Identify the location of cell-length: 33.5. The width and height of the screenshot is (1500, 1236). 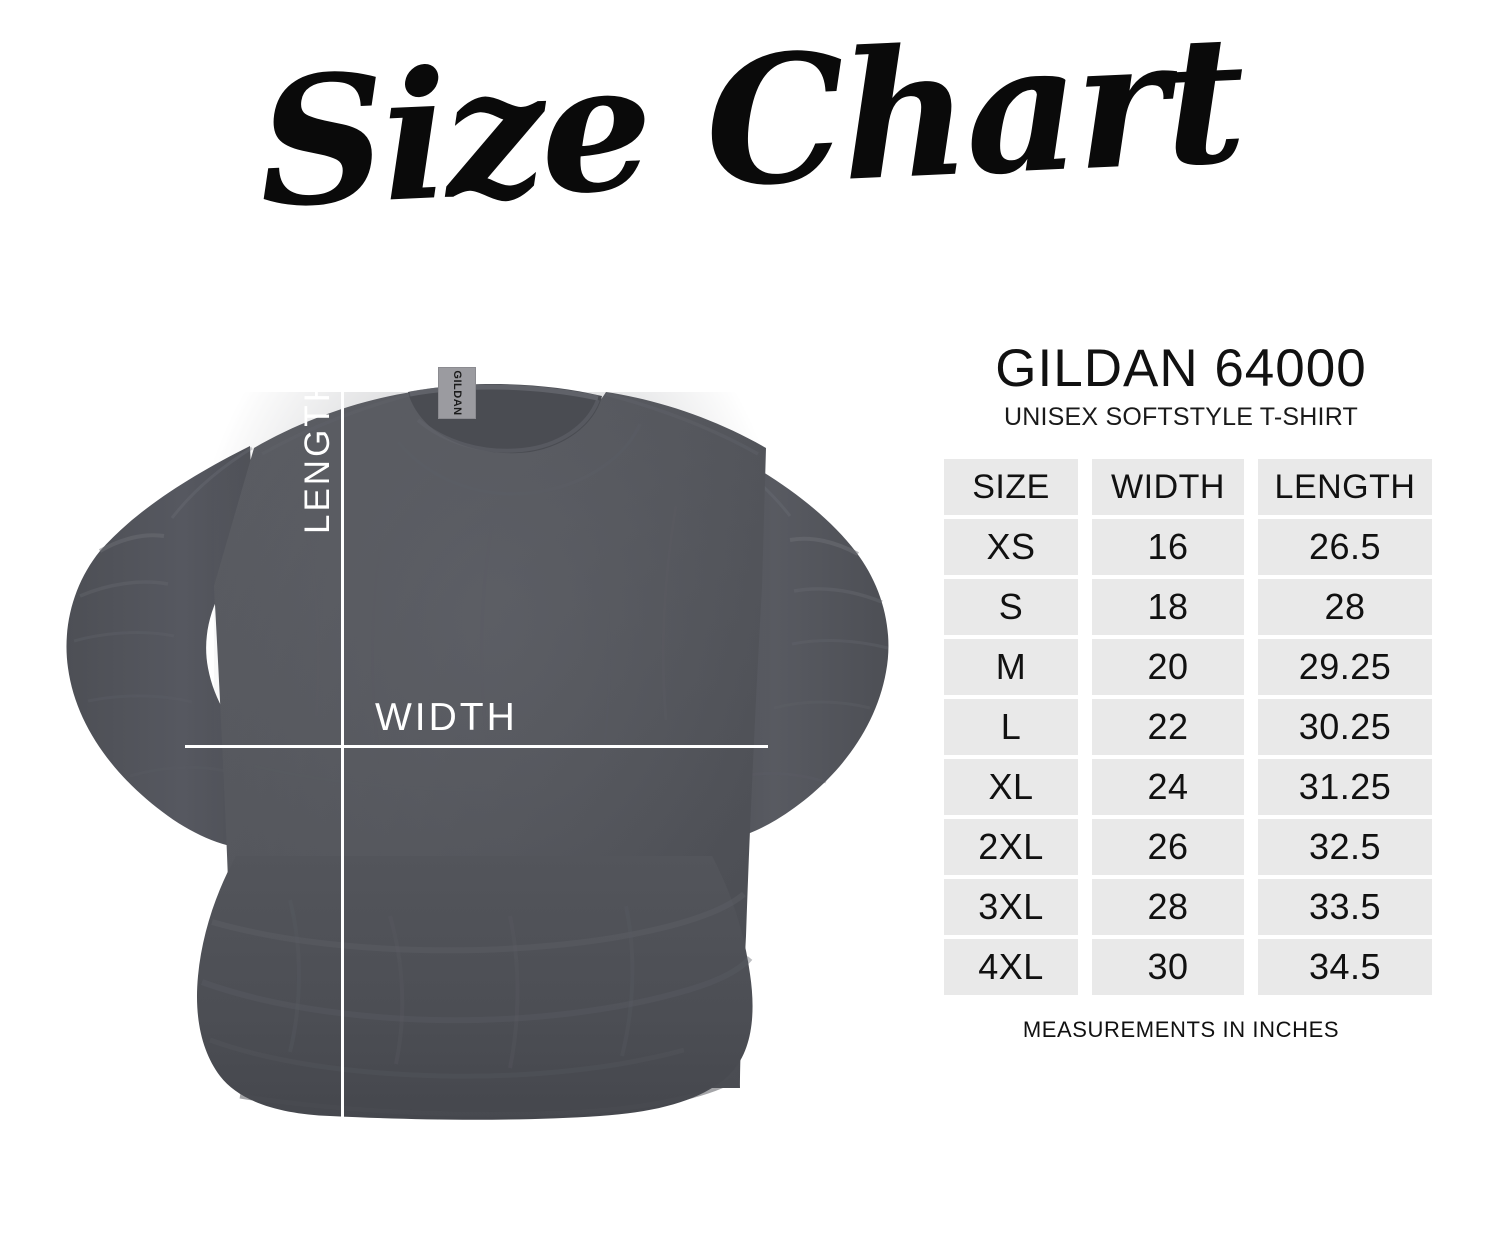
(1345, 907).